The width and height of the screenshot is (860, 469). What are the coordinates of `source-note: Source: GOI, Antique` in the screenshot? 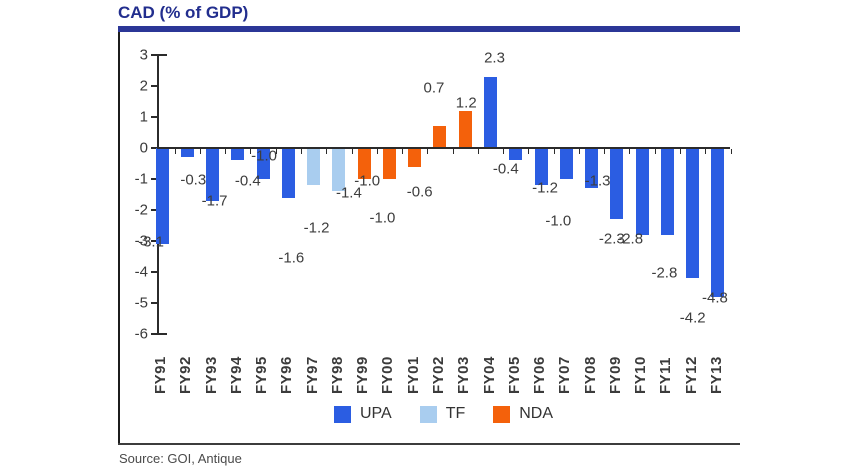 It's located at (180, 458).